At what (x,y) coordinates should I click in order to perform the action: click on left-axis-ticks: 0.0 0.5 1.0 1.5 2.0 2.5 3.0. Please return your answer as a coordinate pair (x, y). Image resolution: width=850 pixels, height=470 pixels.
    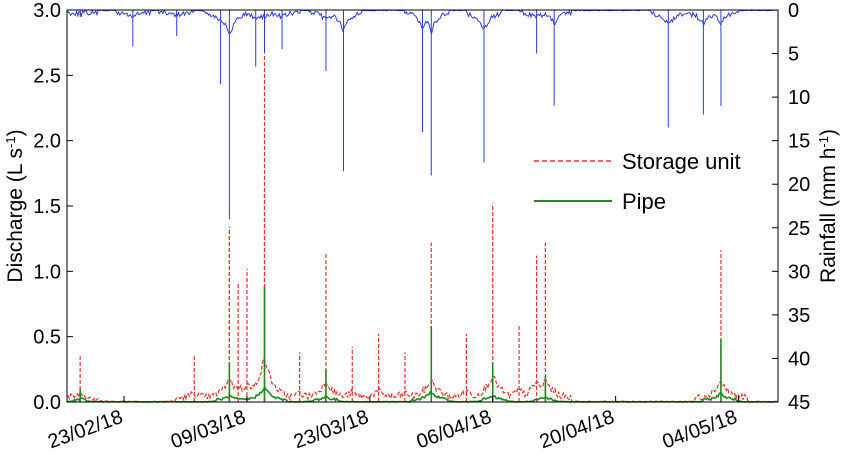
    Looking at the image, I should click on (53, 207).